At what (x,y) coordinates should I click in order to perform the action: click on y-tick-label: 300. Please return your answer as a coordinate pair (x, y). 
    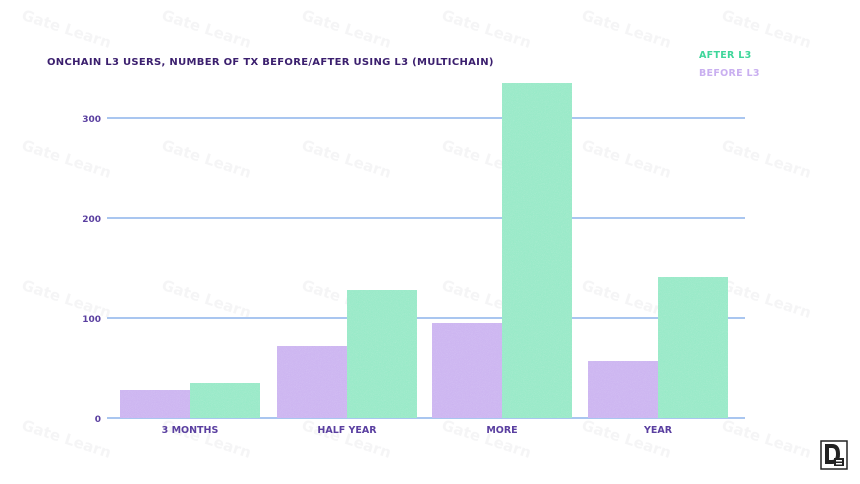
    Looking at the image, I should click on (91, 120).